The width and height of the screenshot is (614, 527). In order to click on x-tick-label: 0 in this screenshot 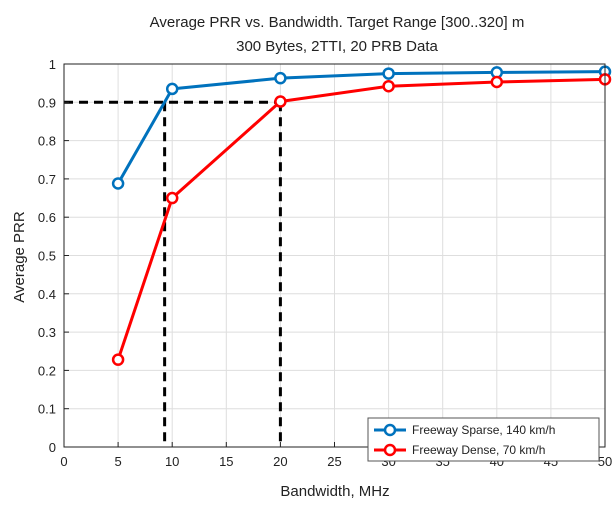, I will do `click(63, 461)`.